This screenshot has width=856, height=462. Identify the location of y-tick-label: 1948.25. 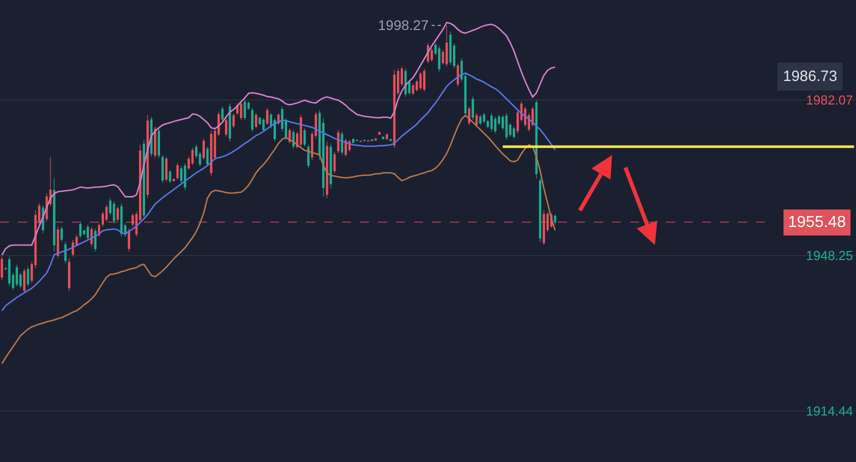
(829, 255).